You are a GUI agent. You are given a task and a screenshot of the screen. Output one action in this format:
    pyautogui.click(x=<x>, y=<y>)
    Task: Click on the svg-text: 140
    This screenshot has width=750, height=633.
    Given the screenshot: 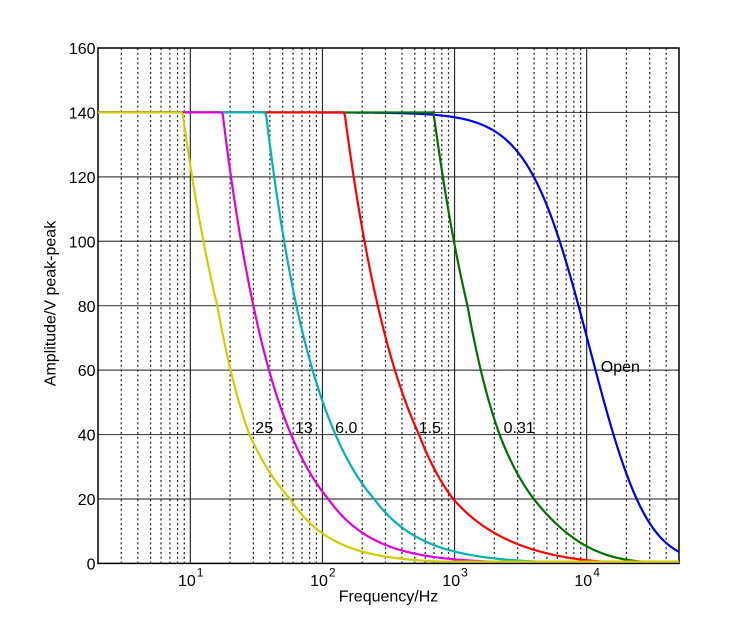 What is the action you would take?
    pyautogui.click(x=82, y=114)
    